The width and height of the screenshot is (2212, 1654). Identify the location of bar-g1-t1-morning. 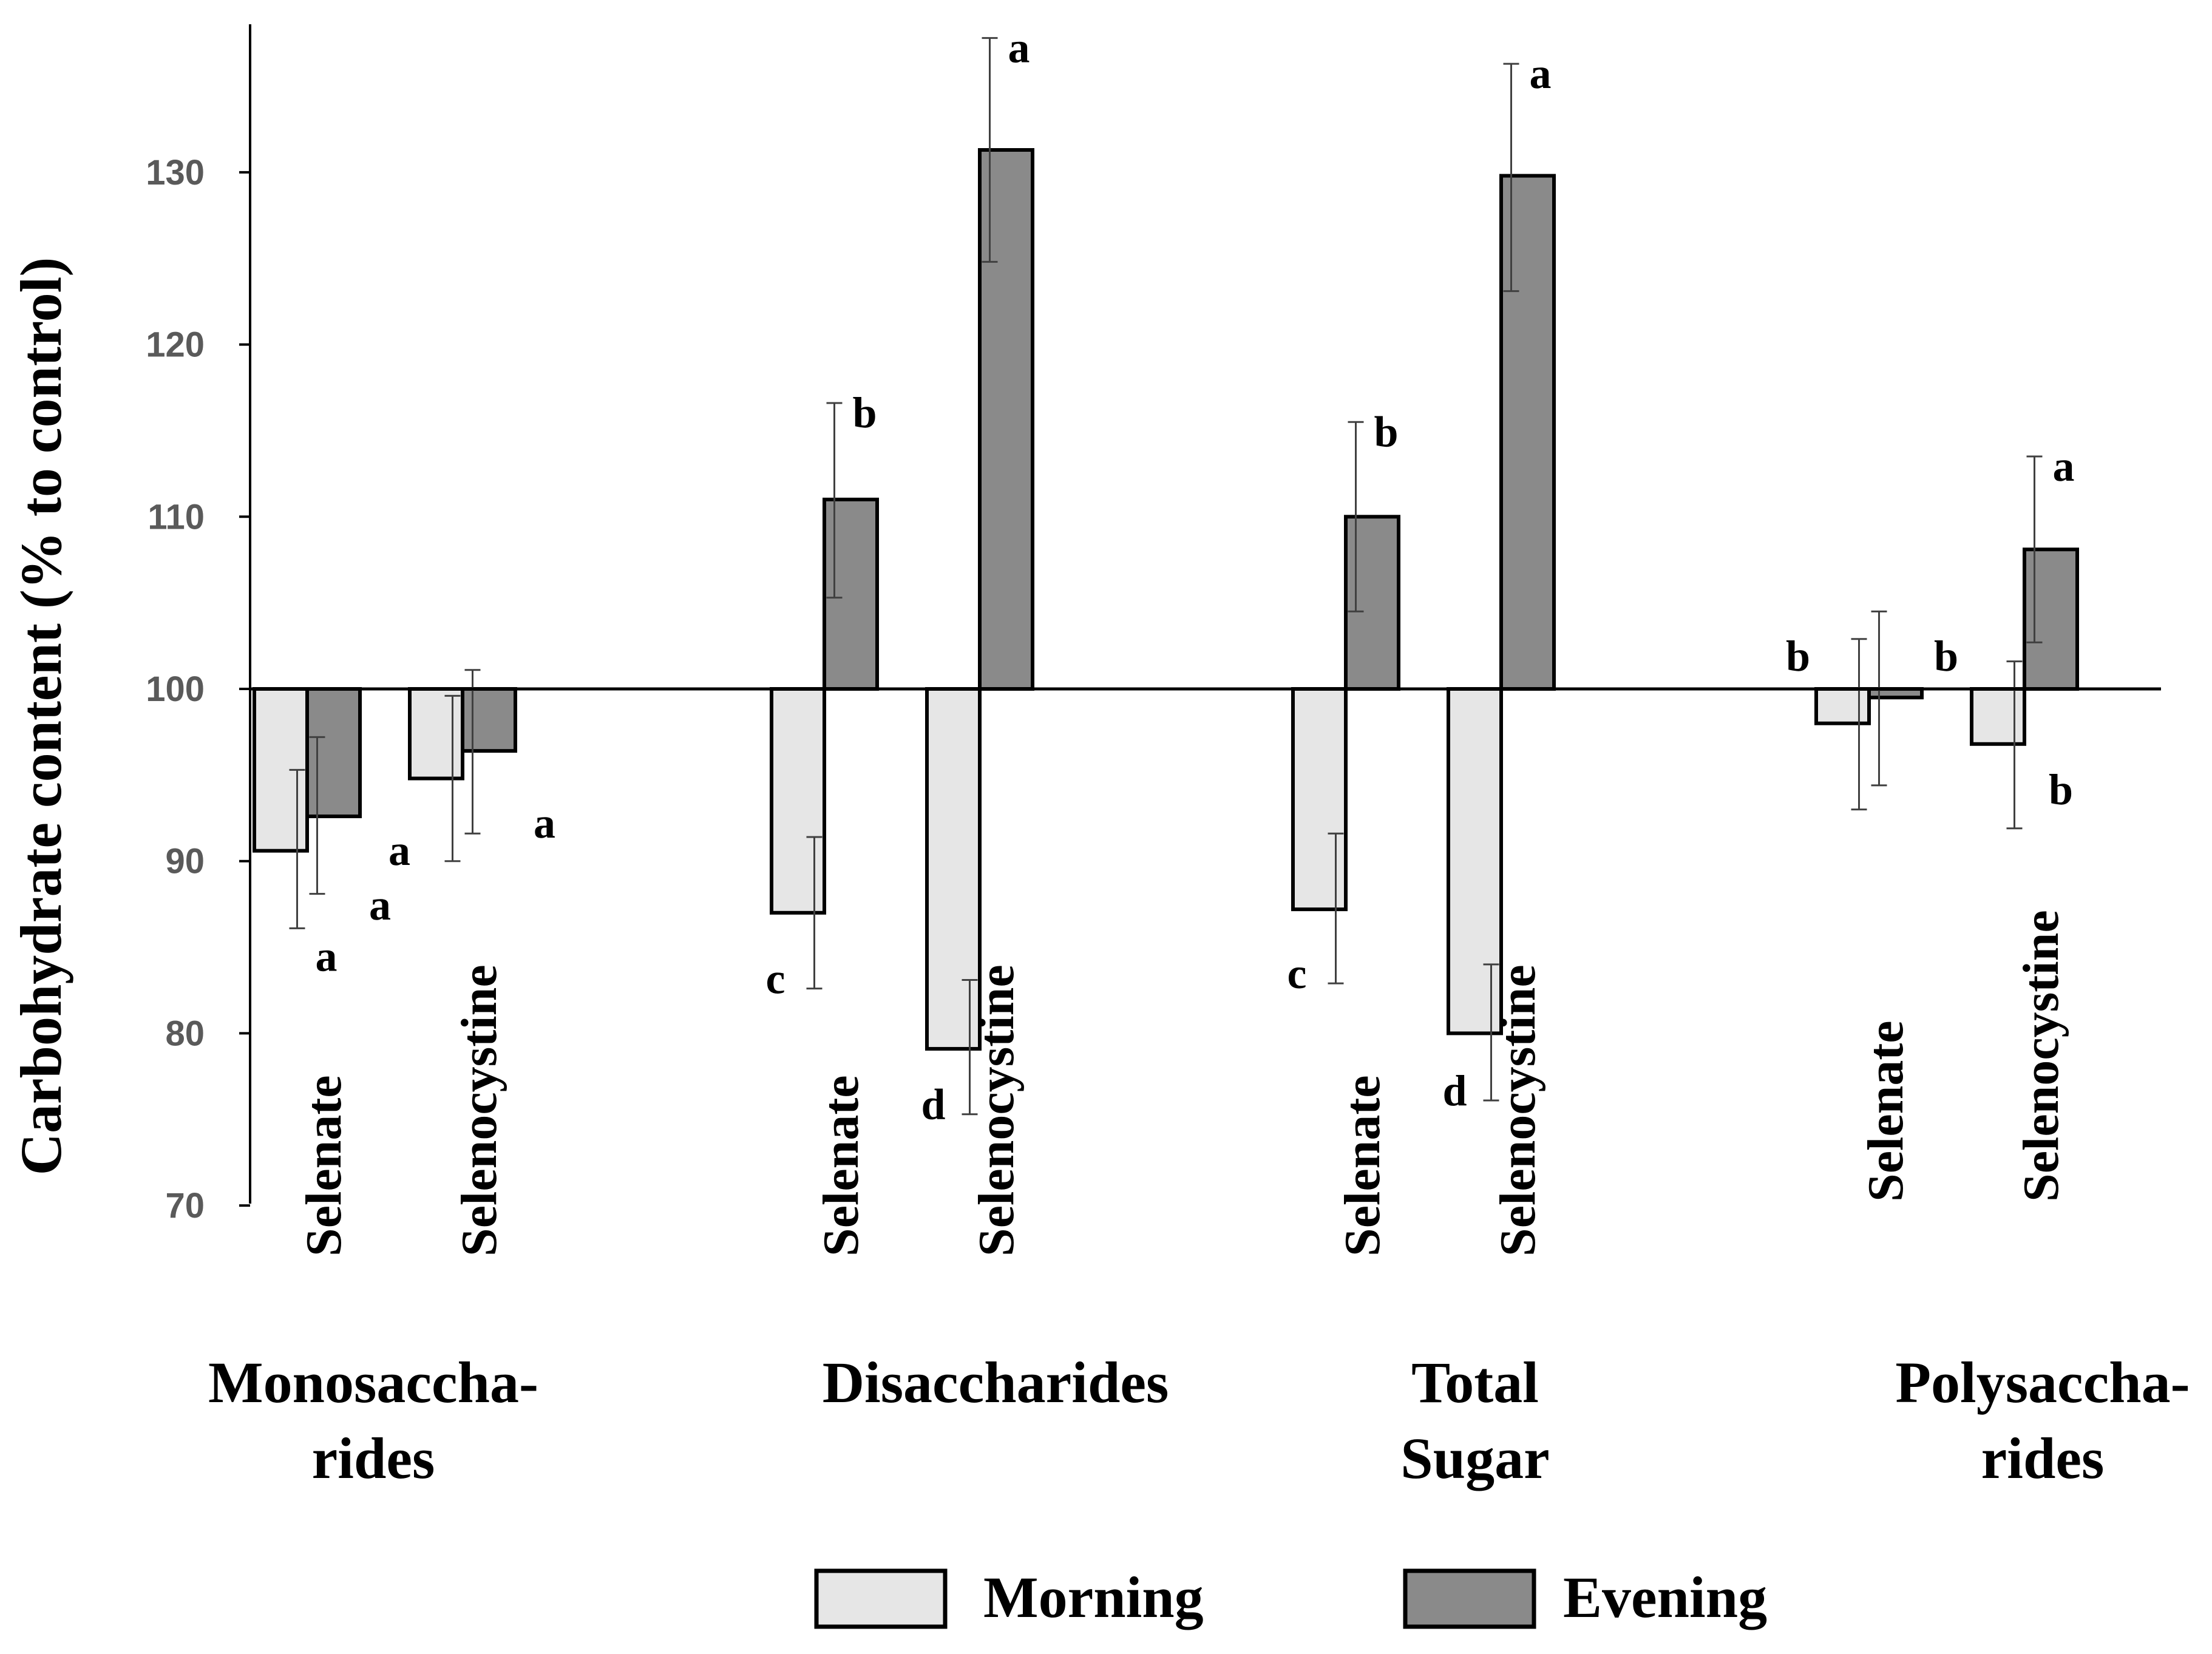
(953, 869).